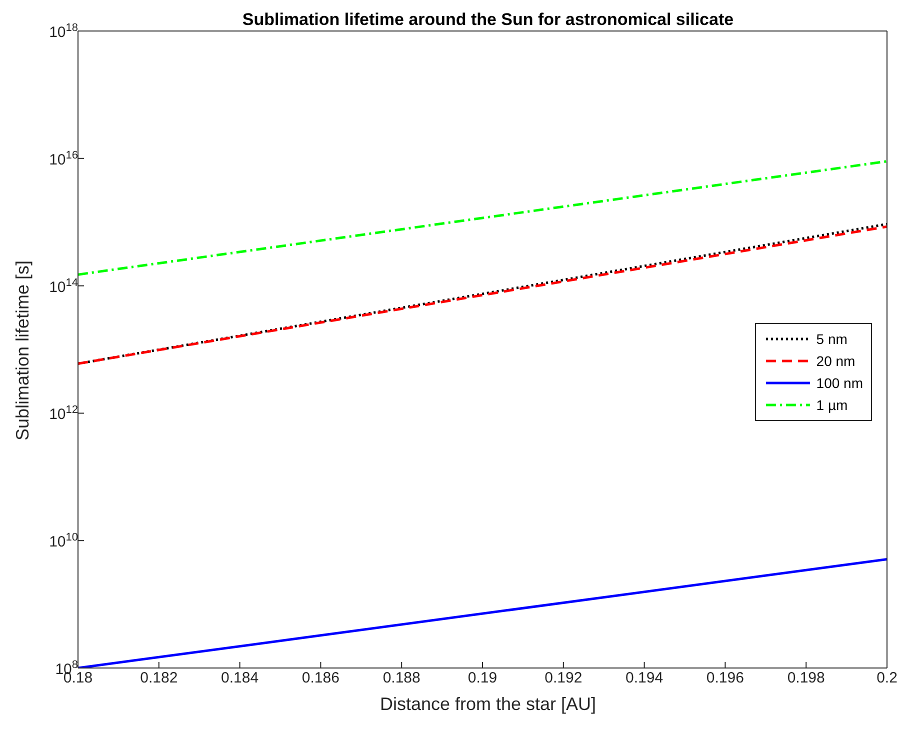 This screenshot has height=742, width=910. I want to click on x-tick-label: 0.196, so click(725, 678).